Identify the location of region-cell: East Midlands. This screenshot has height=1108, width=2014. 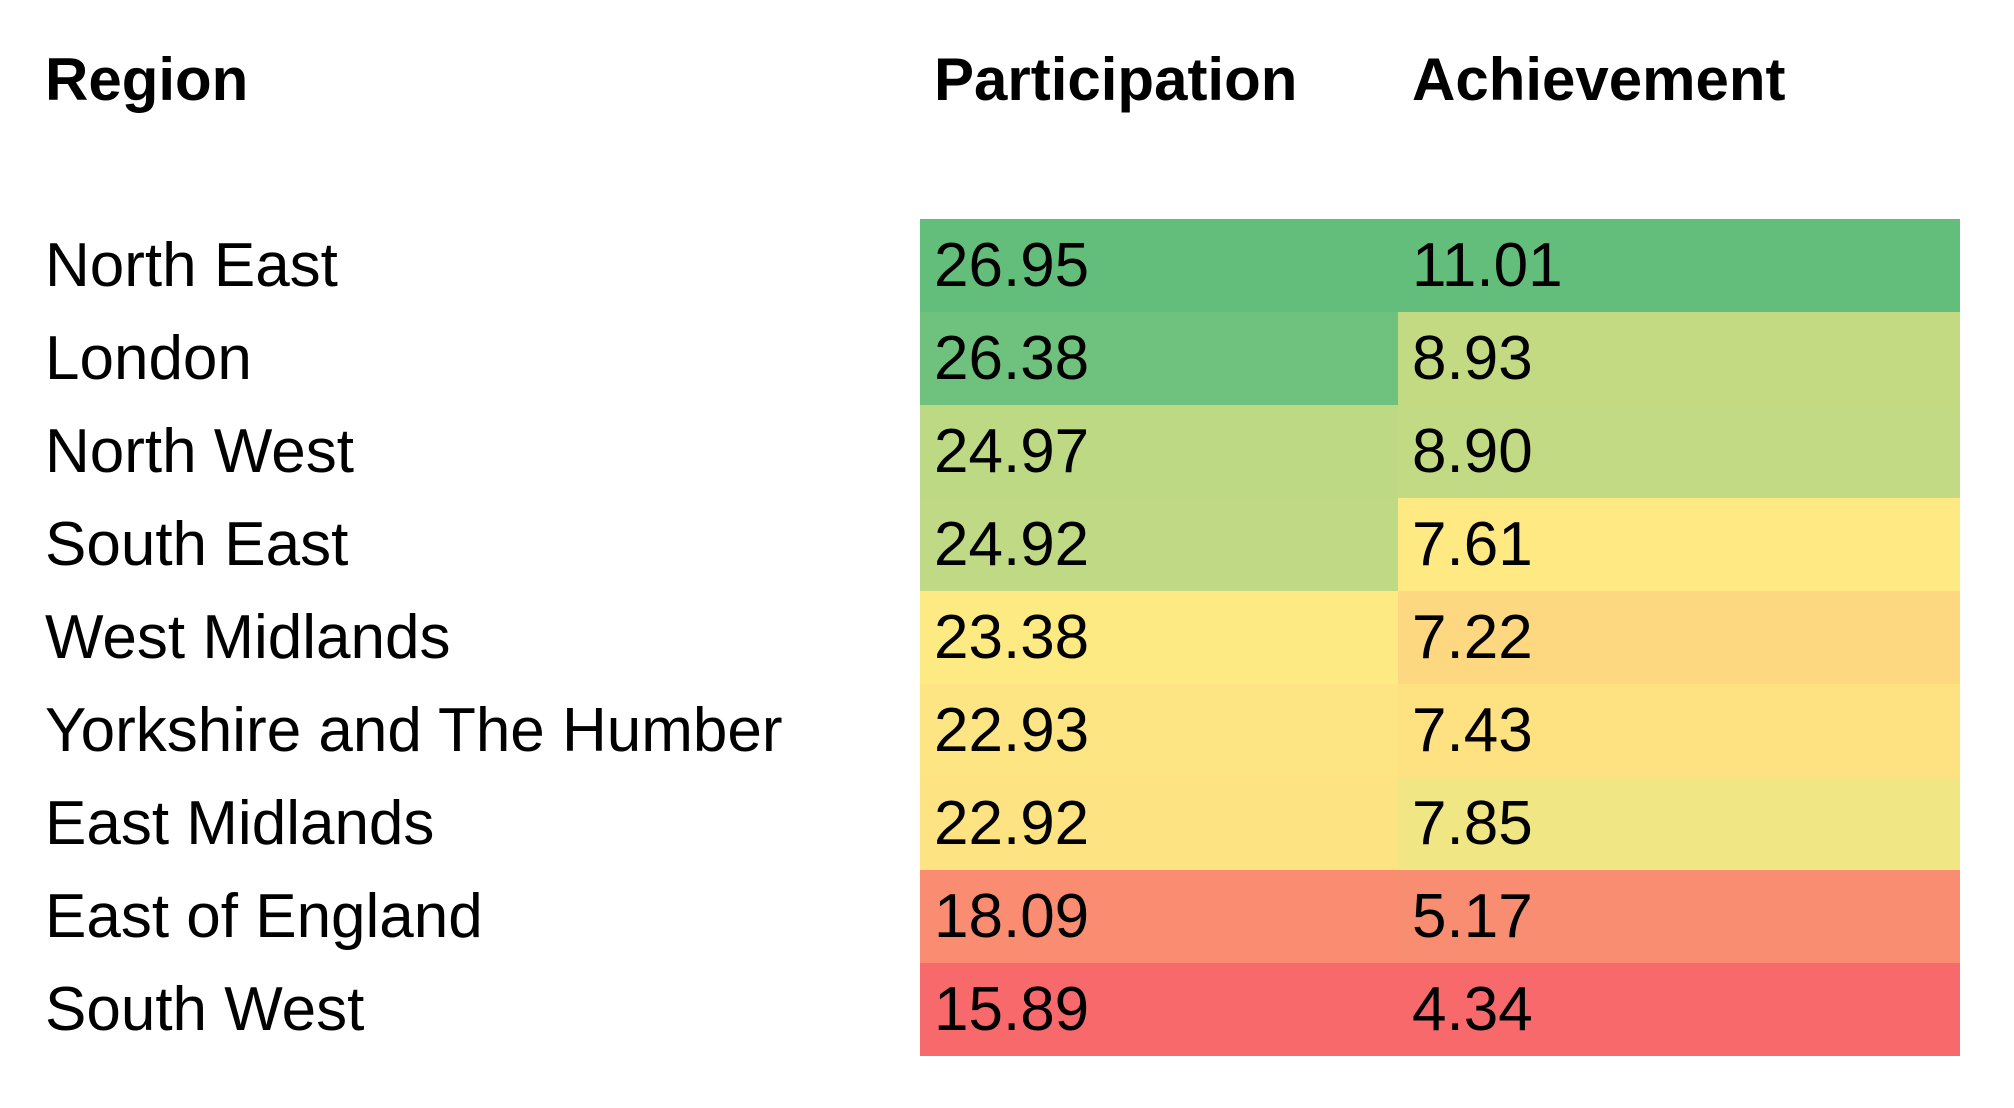
(240, 823).